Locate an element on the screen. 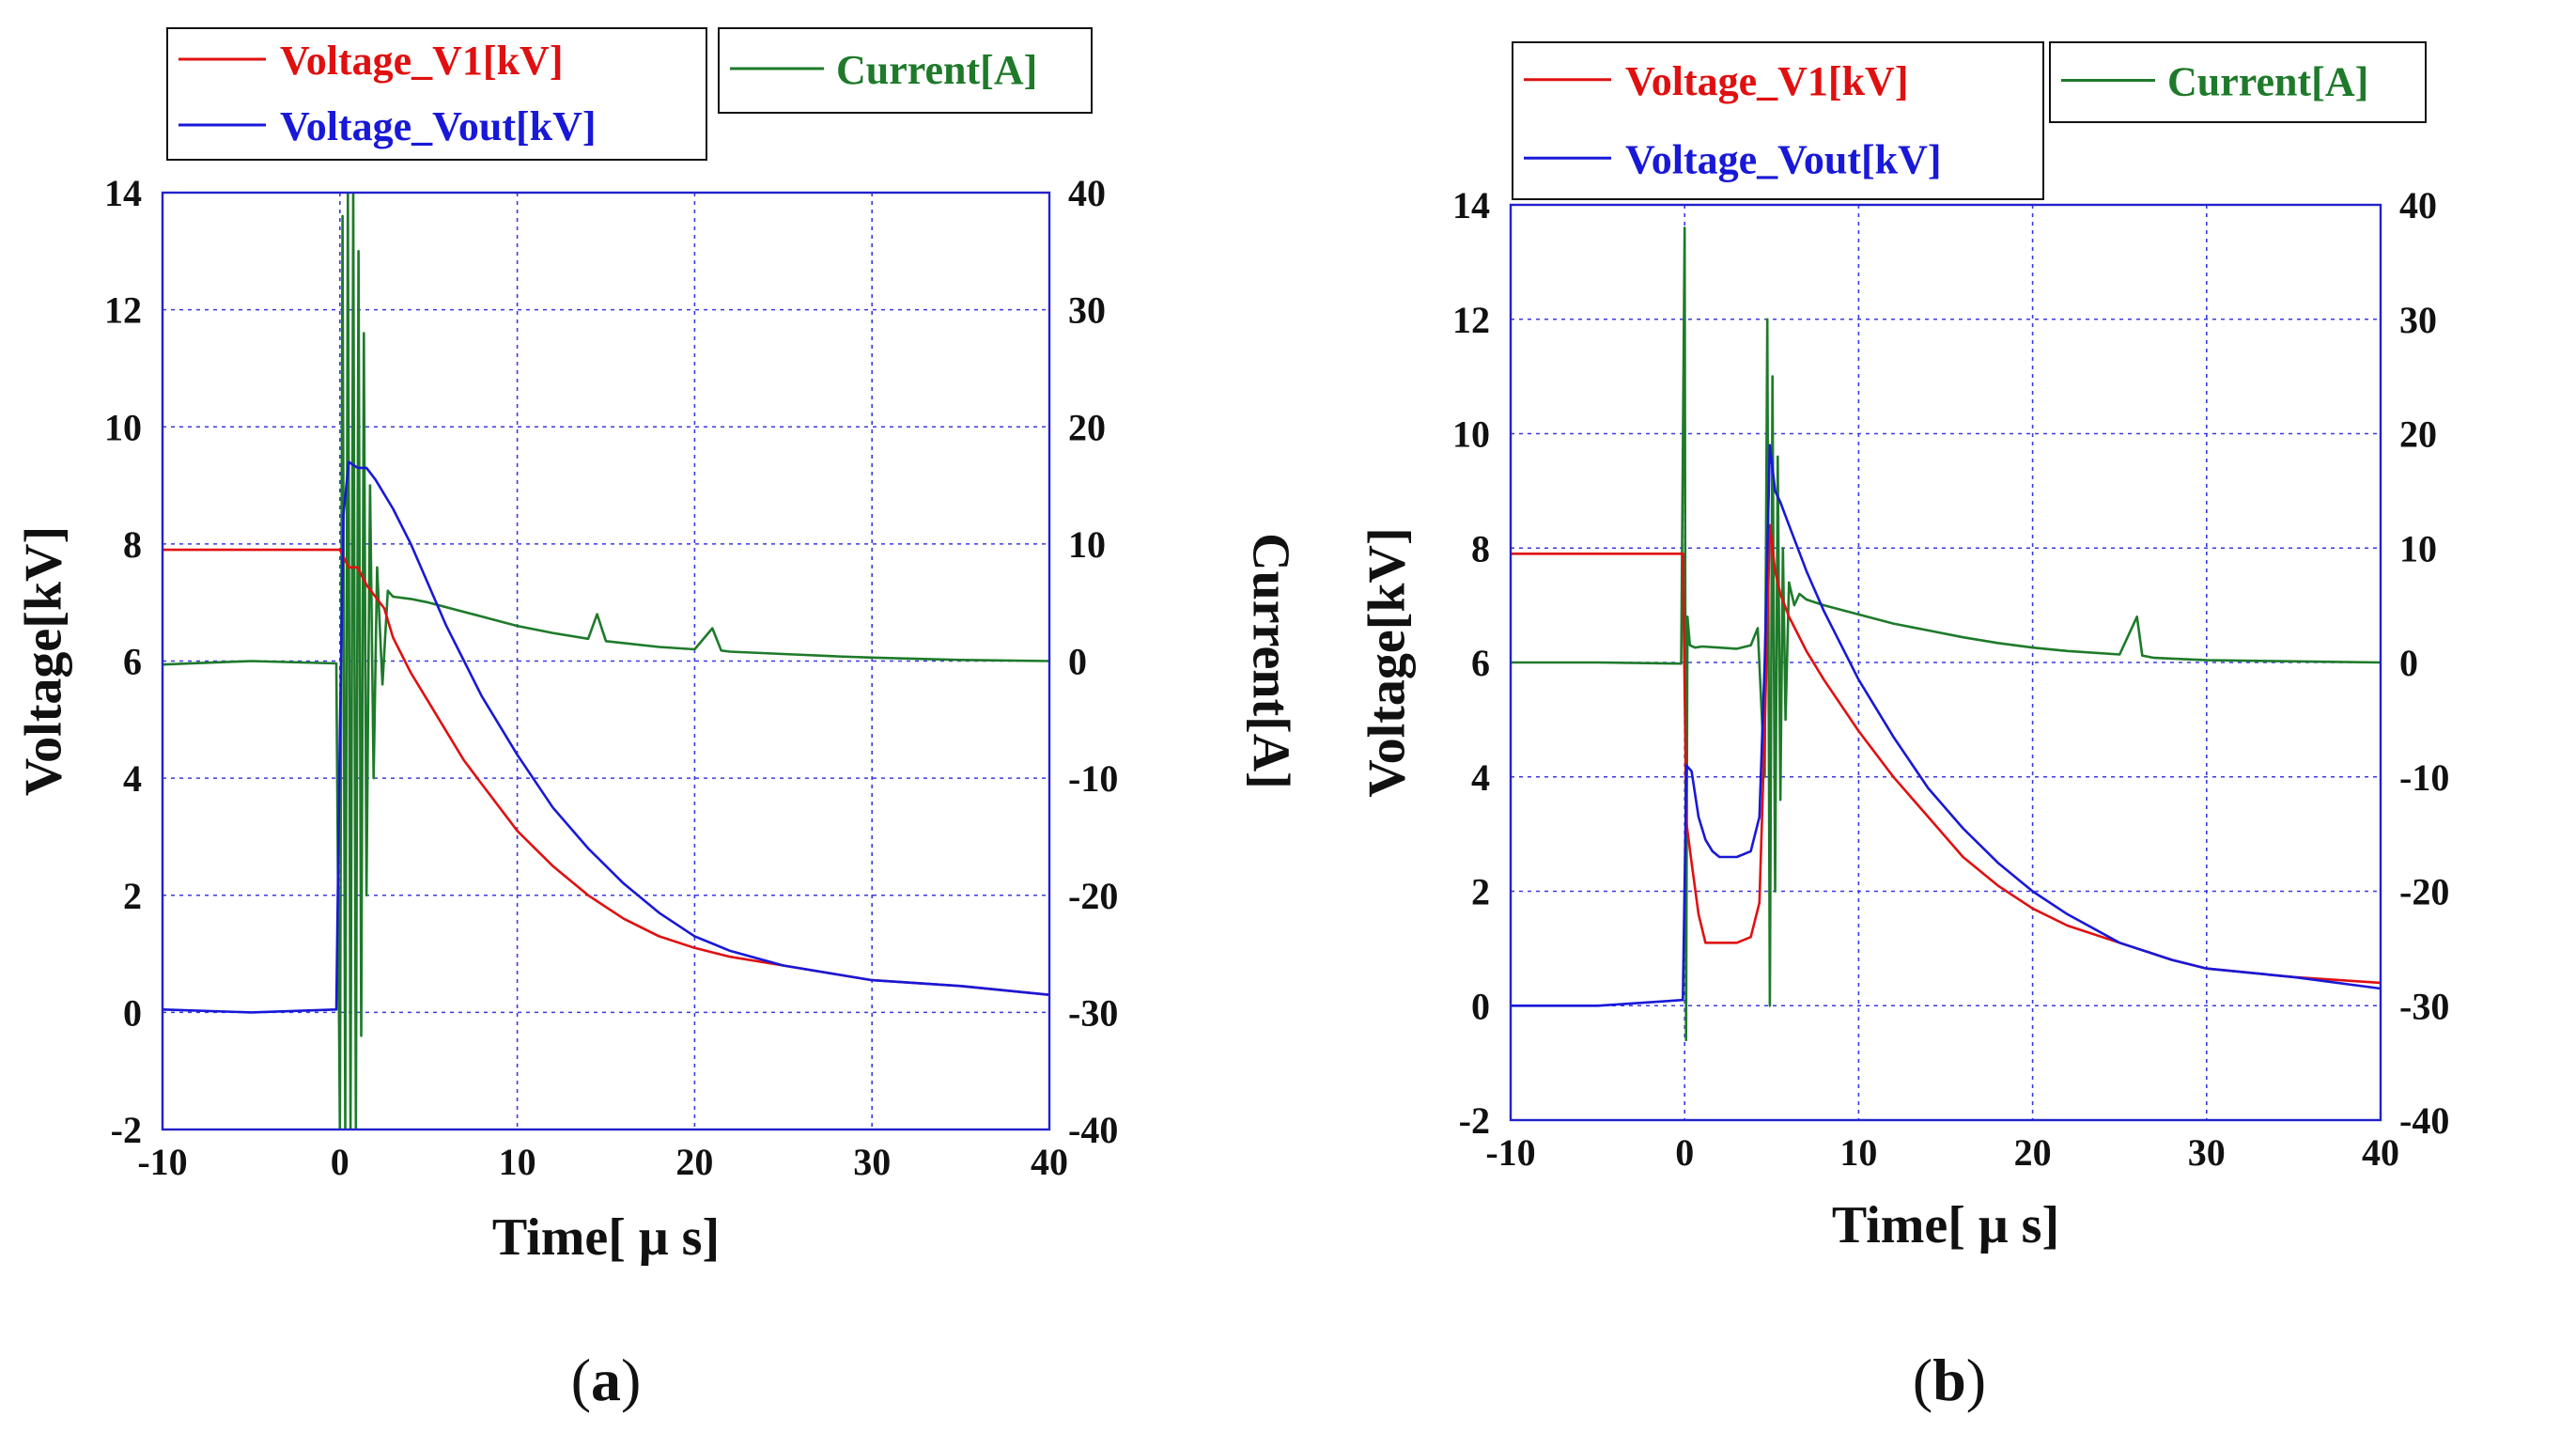 The image size is (2576, 1433). panel-label: (a)(a) is located at coordinates (606, 1380).